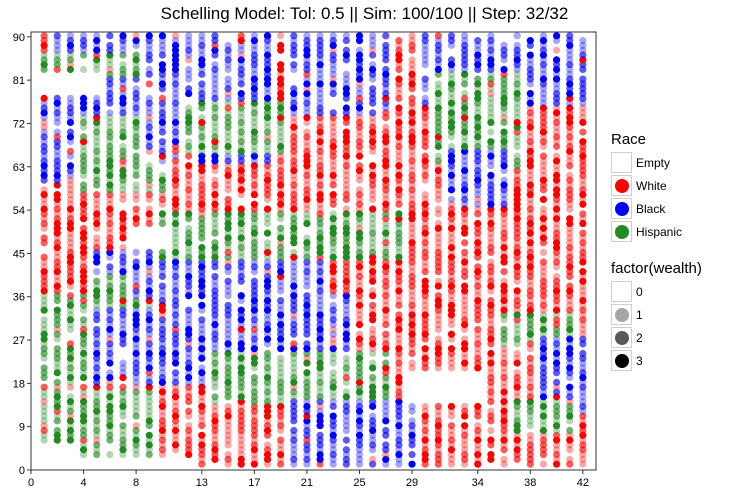 This screenshot has height=497, width=729. Describe the element at coordinates (307, 483) in the screenshot. I see `x-tick-label: 21` at that location.